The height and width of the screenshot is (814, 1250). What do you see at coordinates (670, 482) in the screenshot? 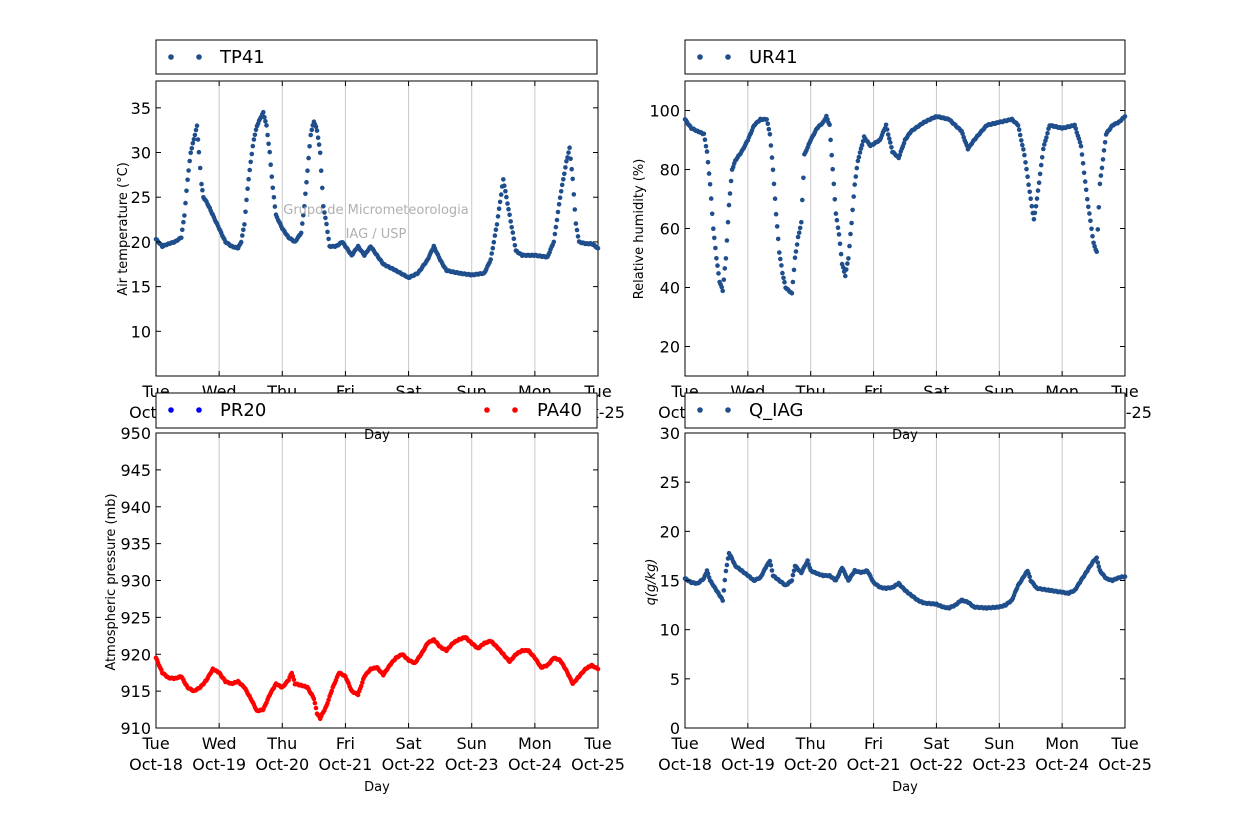
I see `y-tick-label: 25` at bounding box center [670, 482].